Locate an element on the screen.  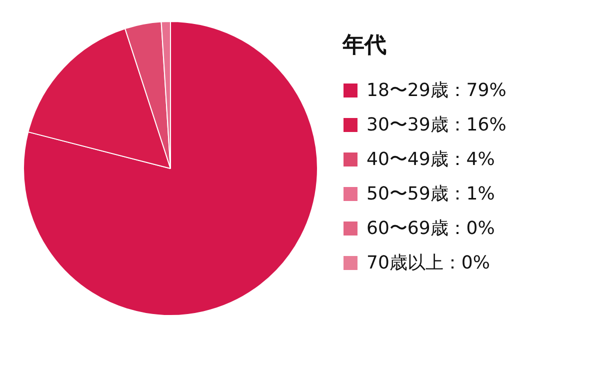
legend-label: 30〜39歳：16% is located at coordinates (436, 125).